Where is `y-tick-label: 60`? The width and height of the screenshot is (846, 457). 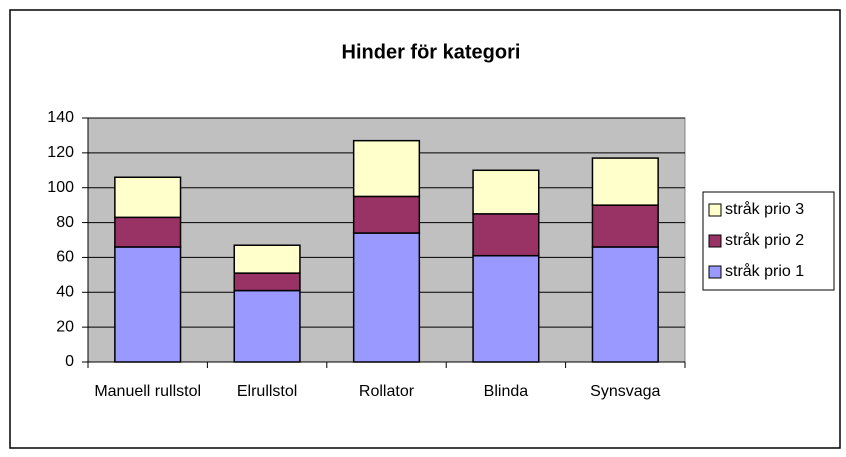
y-tick-label: 60 is located at coordinates (65, 257).